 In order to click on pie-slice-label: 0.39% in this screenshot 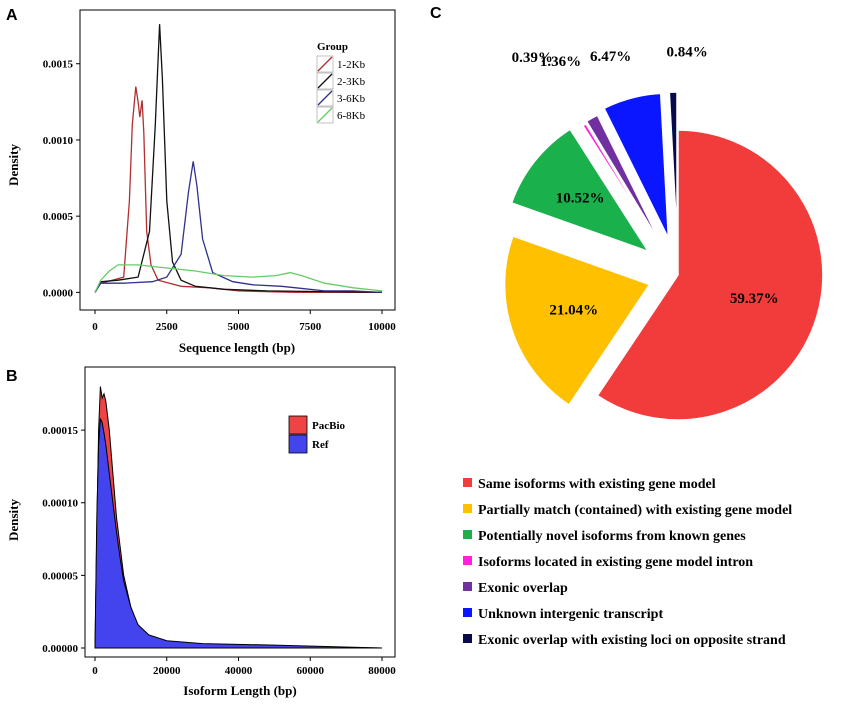, I will do `click(532, 58)`.